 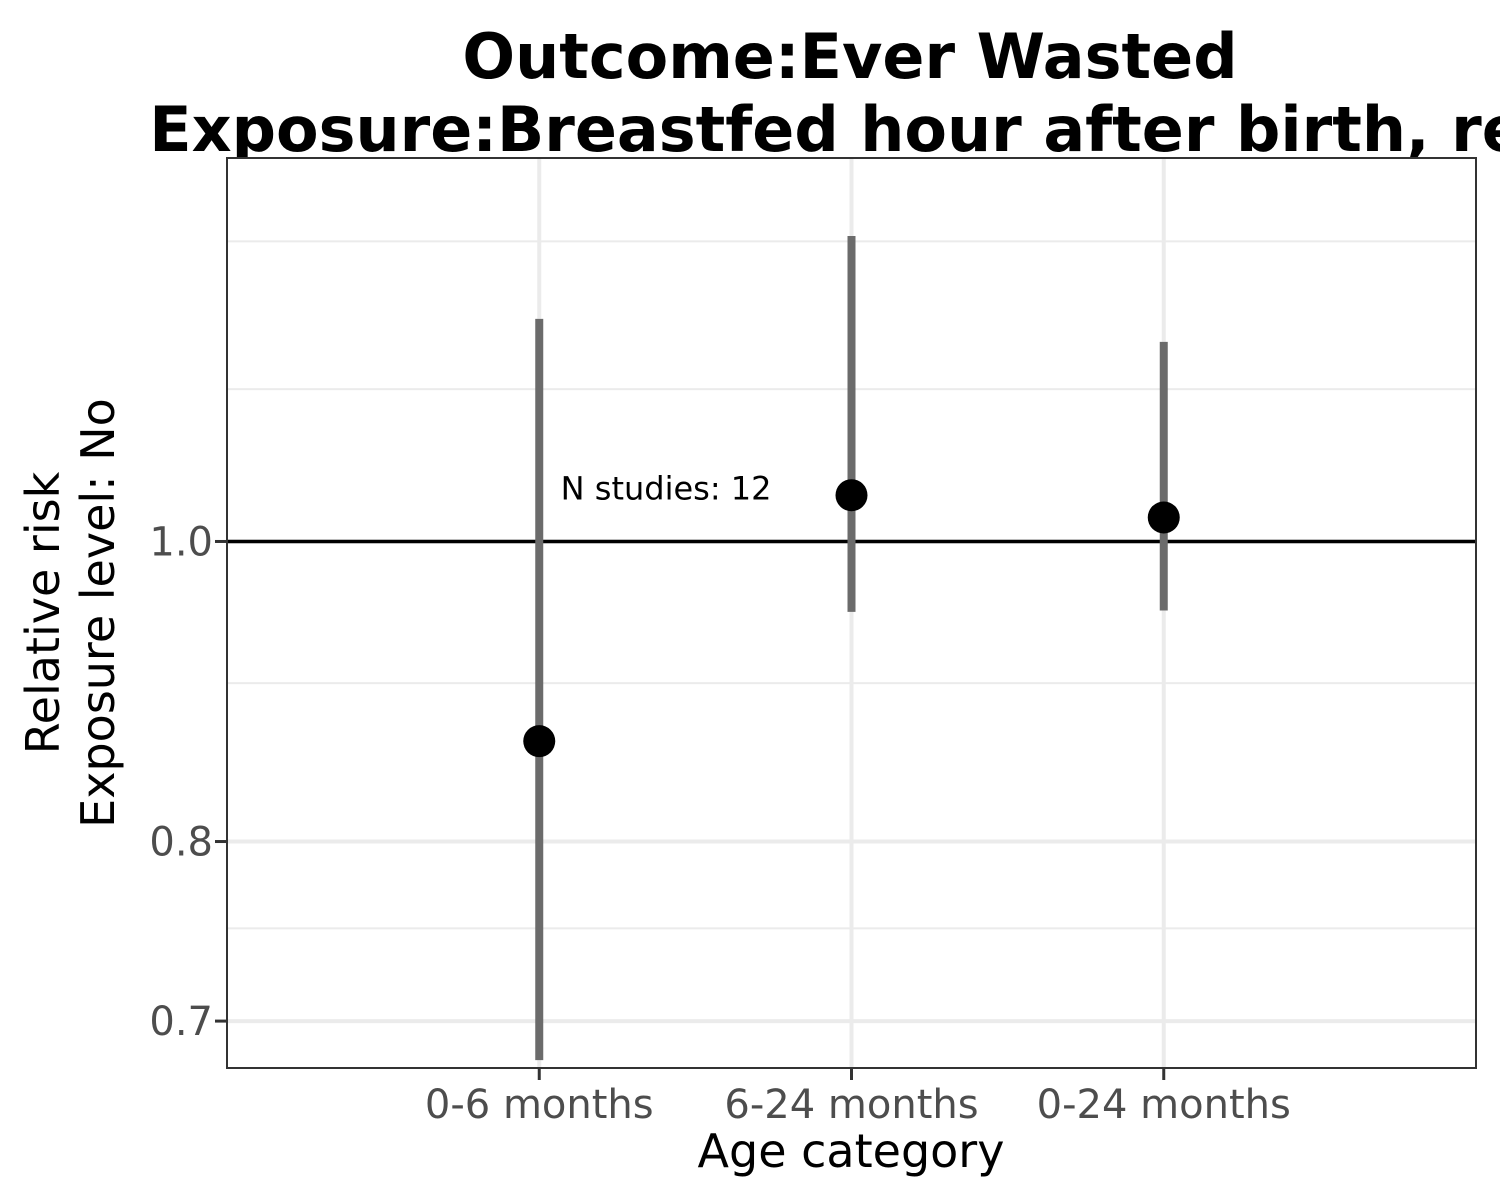 What do you see at coordinates (851, 1105) in the screenshot?
I see `x-tick-label-1: 6-24 months` at bounding box center [851, 1105].